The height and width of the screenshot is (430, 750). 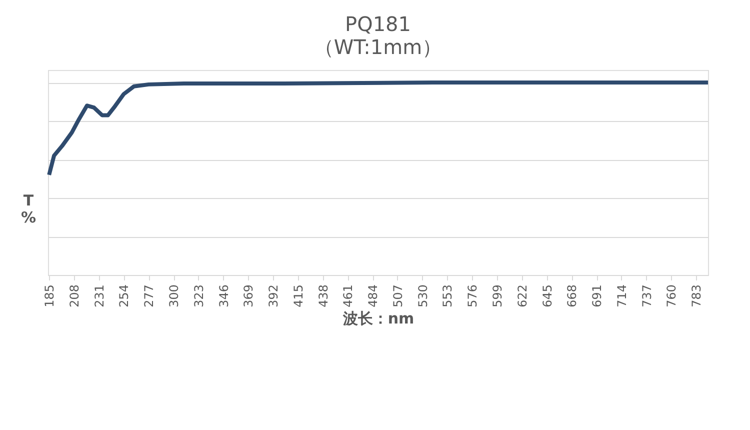 I want to click on x-tick-label: 392, so click(x=273, y=296).